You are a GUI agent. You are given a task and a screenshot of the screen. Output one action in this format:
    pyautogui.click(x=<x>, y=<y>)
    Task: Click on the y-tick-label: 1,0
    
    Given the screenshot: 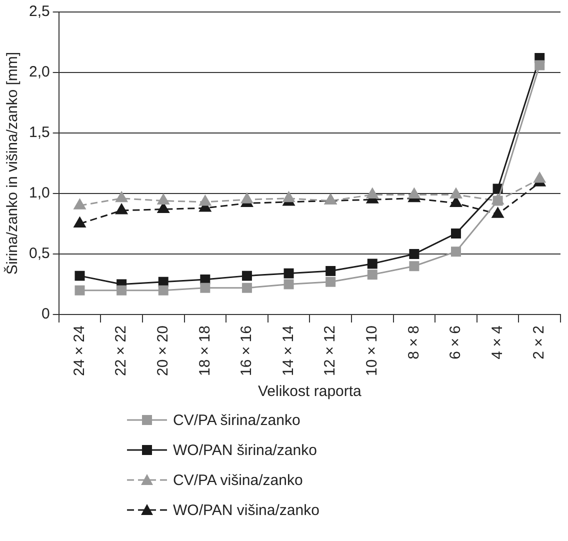 What is the action you would take?
    pyautogui.click(x=39, y=193)
    